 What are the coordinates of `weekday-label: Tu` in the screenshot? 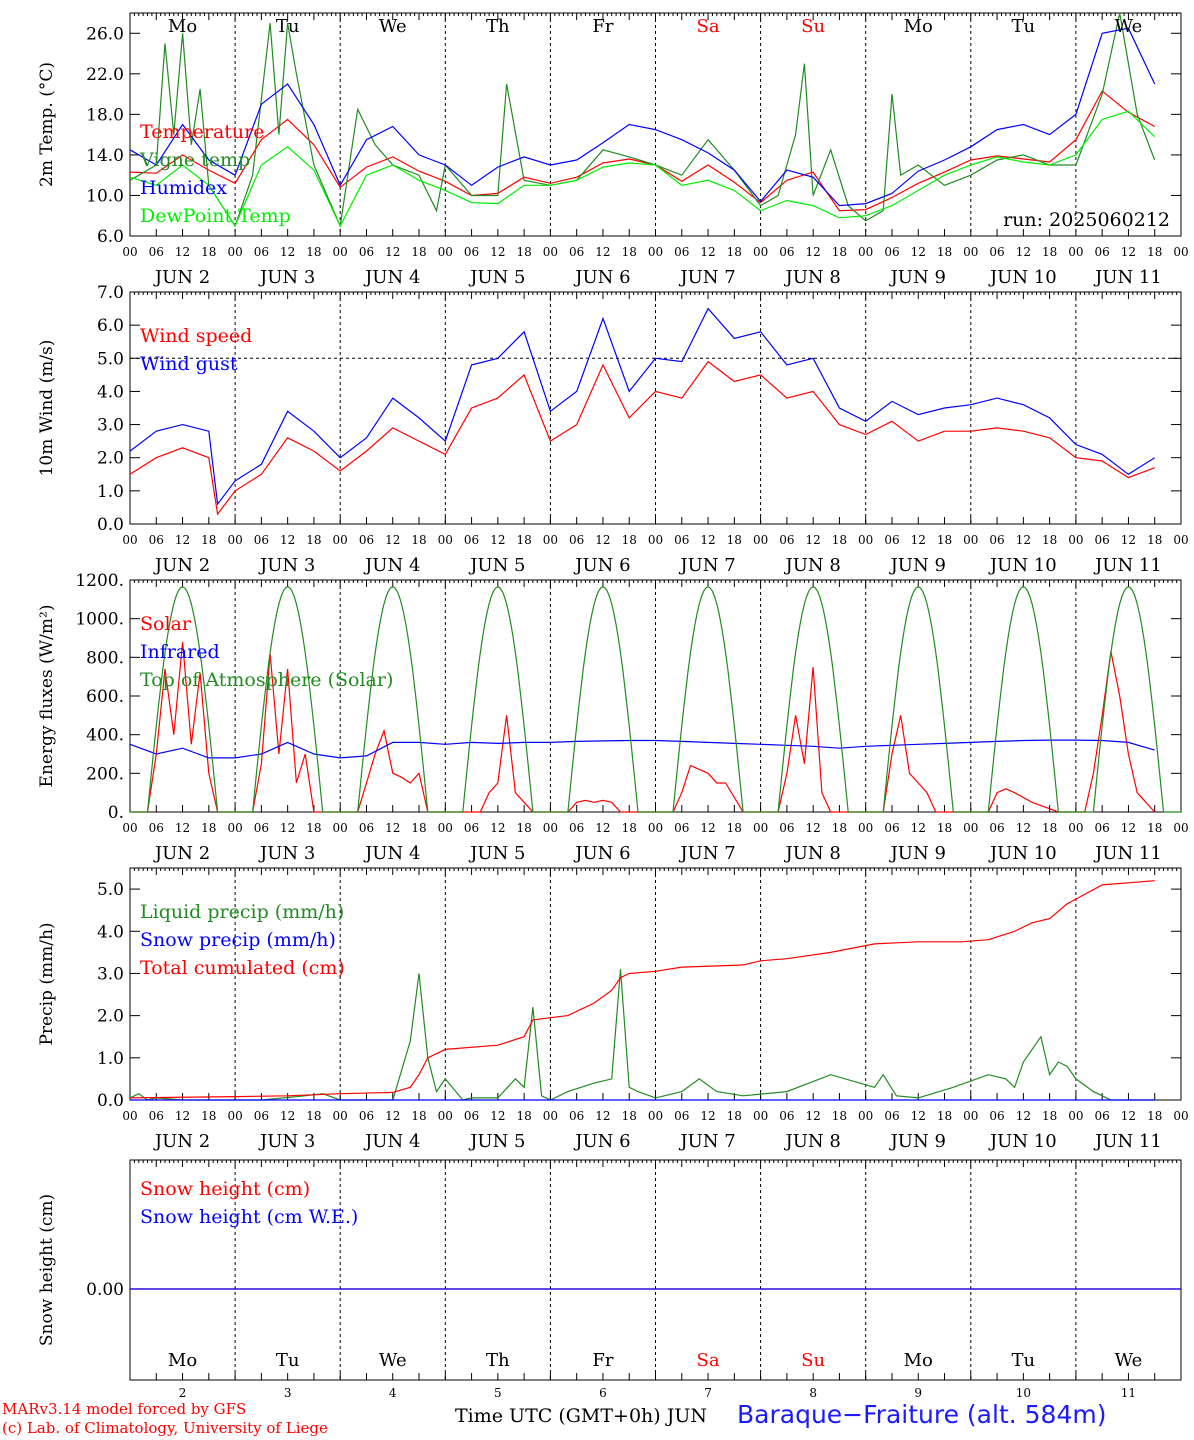 It's located at (288, 26).